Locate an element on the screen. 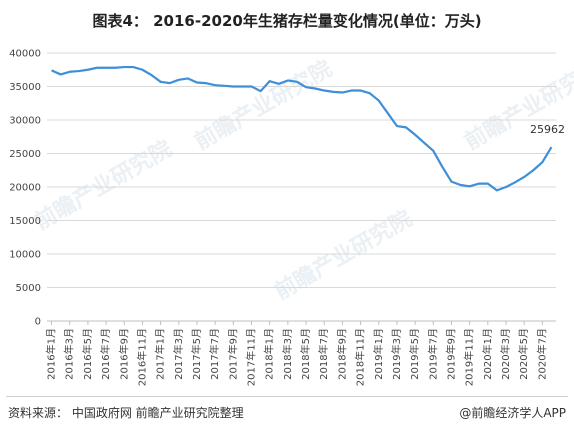 The image size is (574, 434). x-tick-label: 2017年9月 is located at coordinates (232, 354).